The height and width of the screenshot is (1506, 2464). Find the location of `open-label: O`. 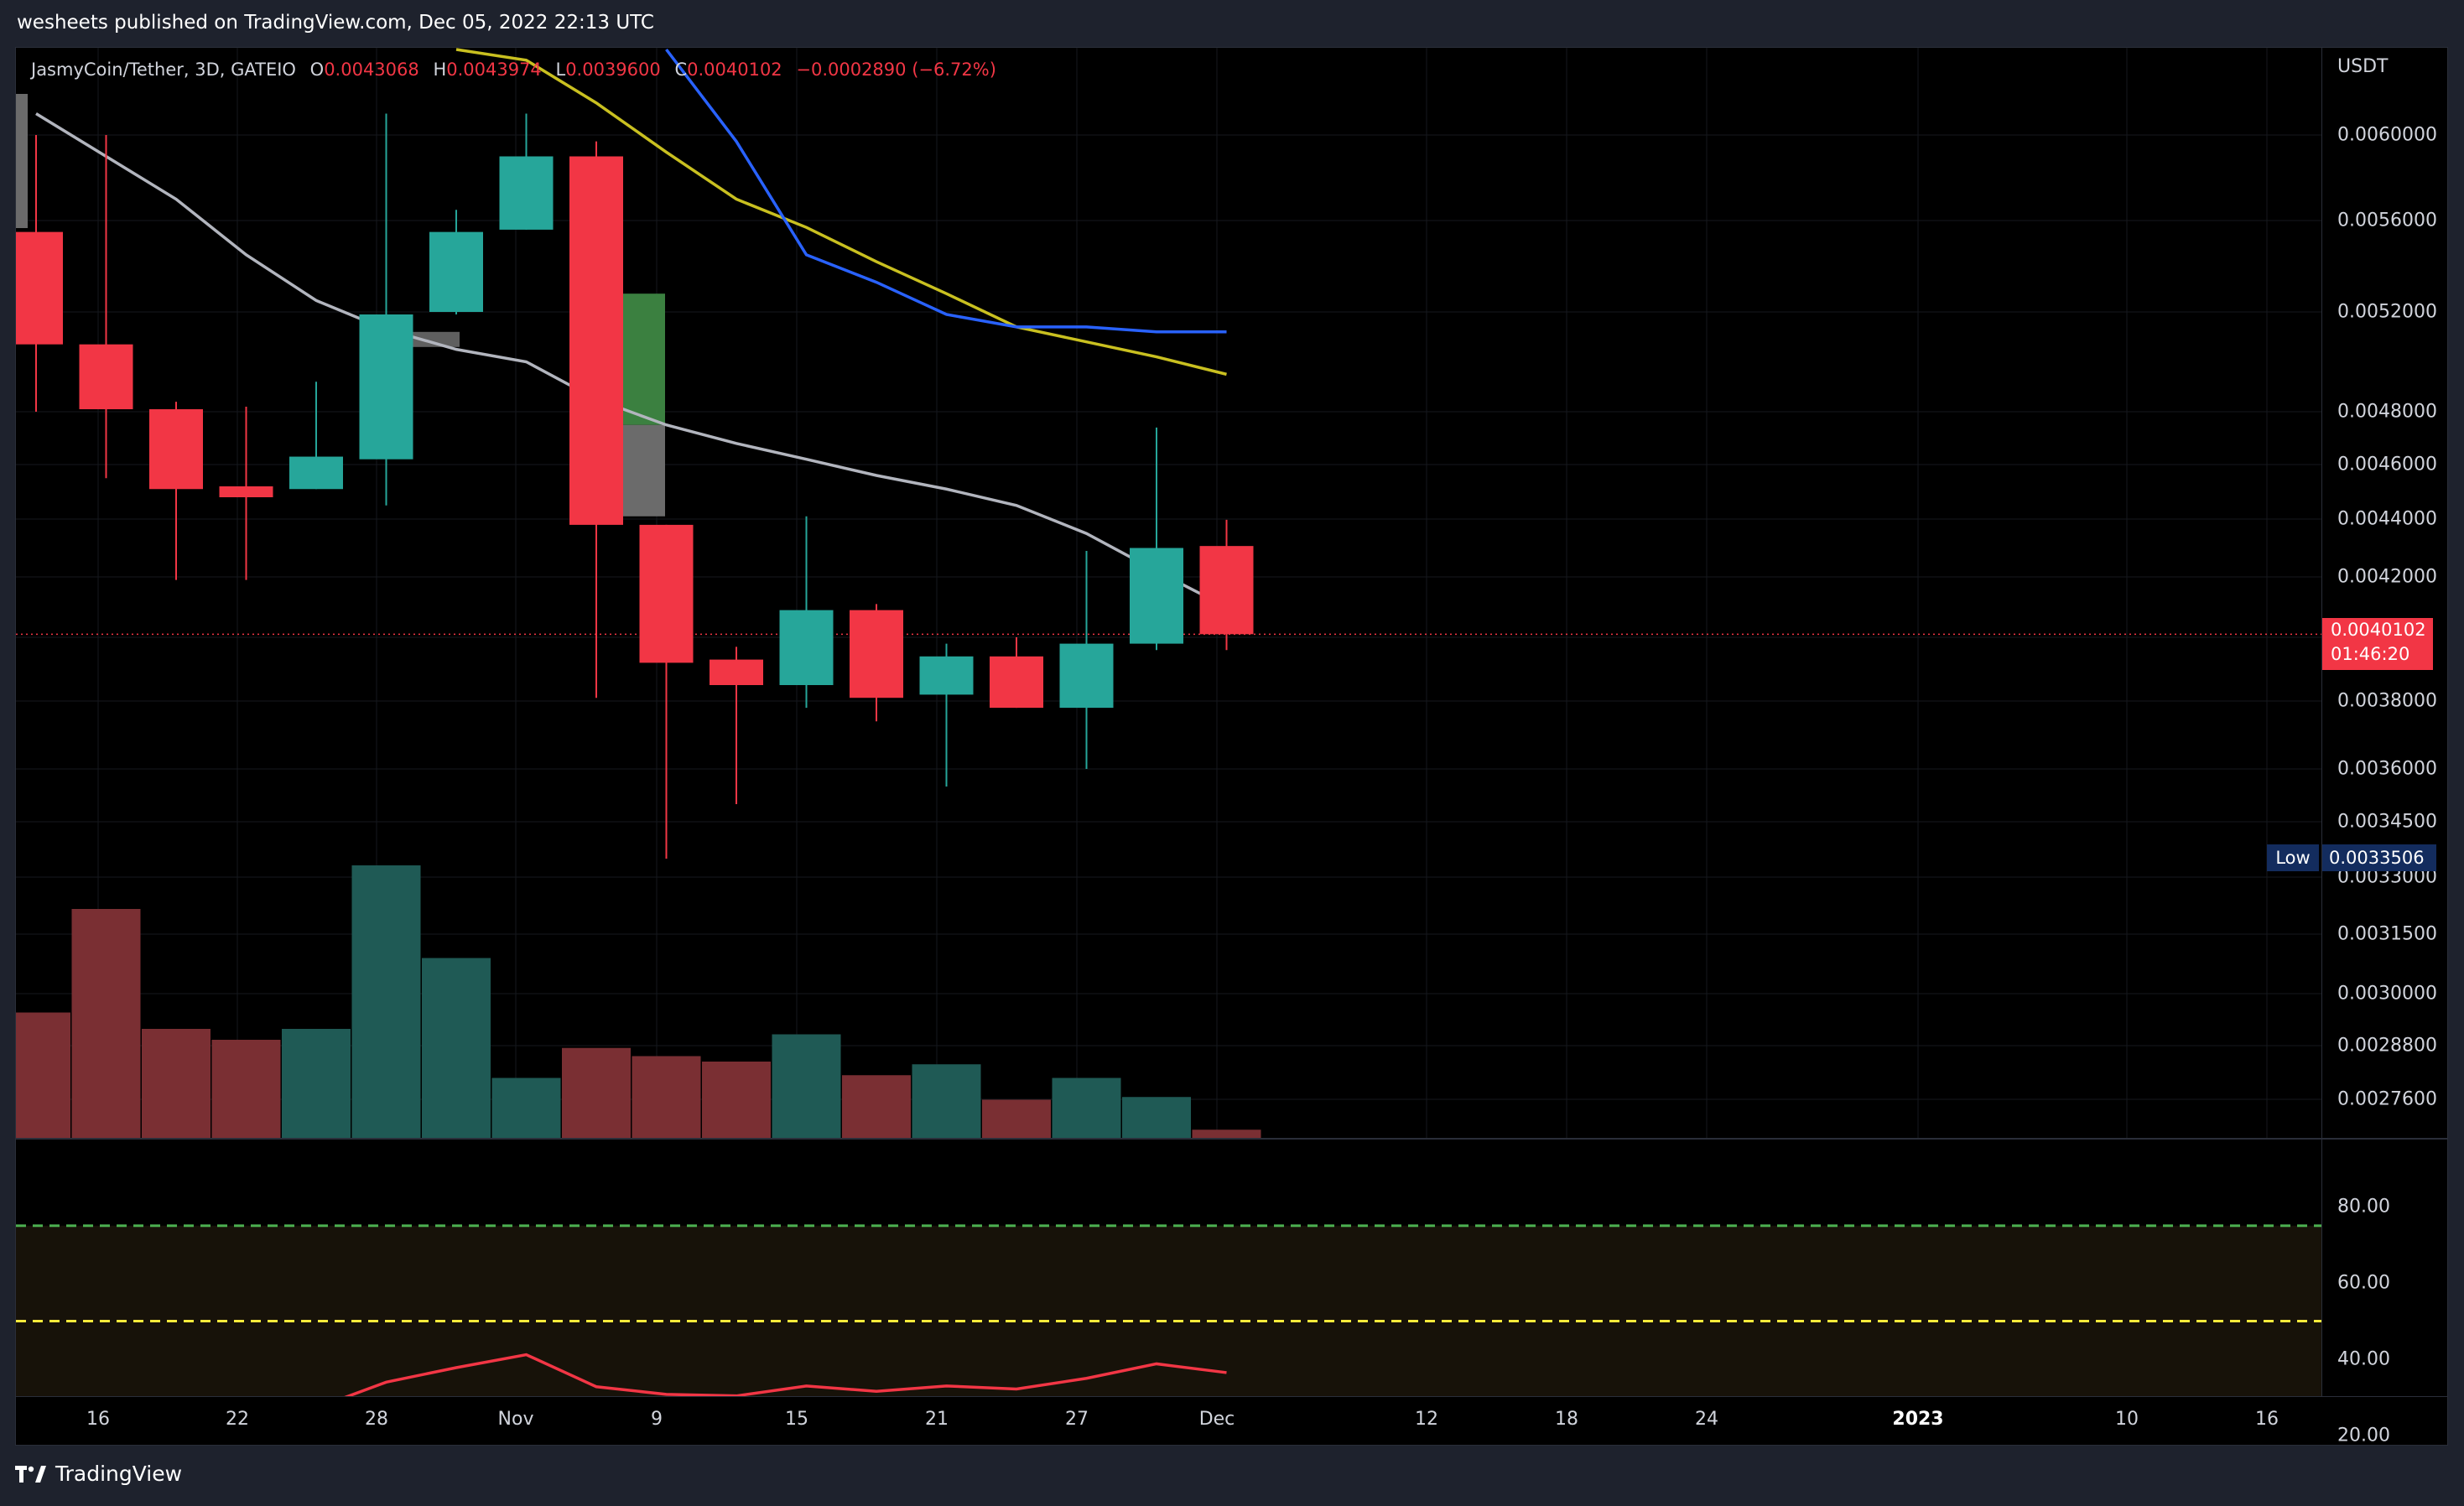

open-label: O is located at coordinates (317, 70).